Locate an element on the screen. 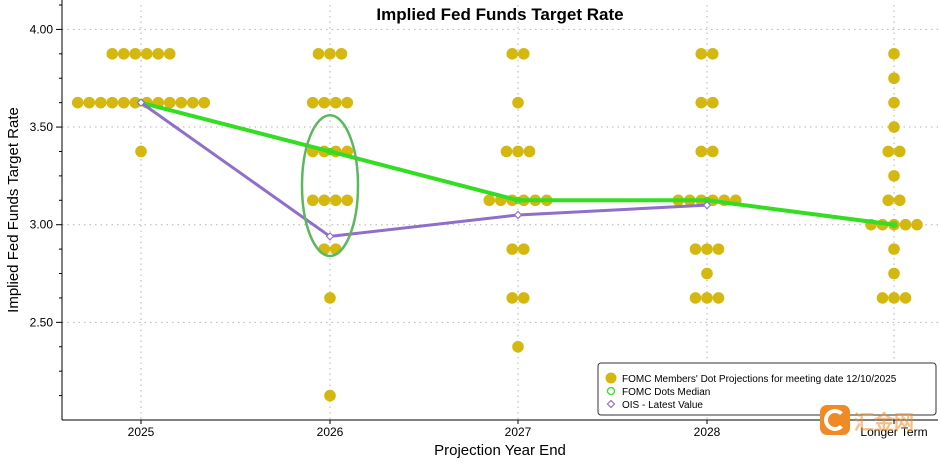 Image resolution: width=940 pixels, height=465 pixels. annotation-ellipse is located at coordinates (330, 186).